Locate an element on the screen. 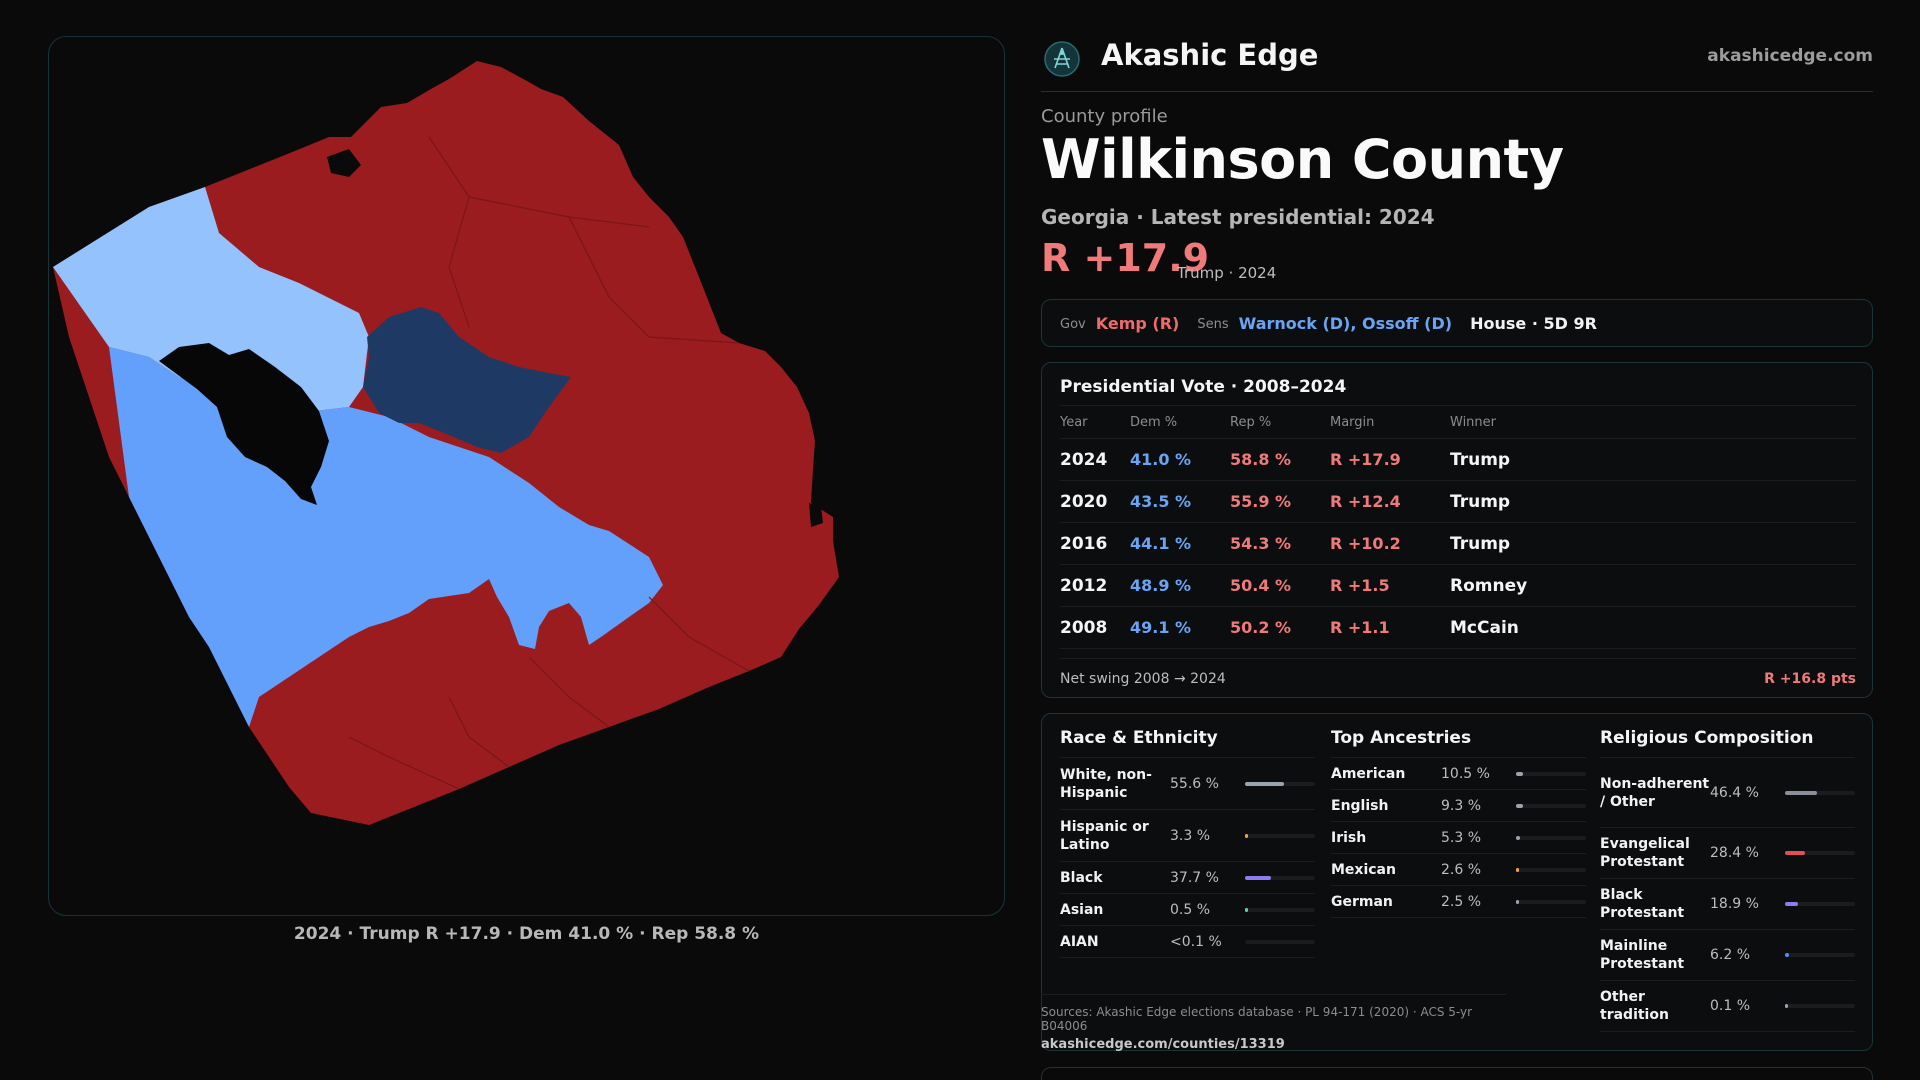 This screenshot has height=1080, width=1920. row-dem: 41.0 % is located at coordinates (1161, 459).